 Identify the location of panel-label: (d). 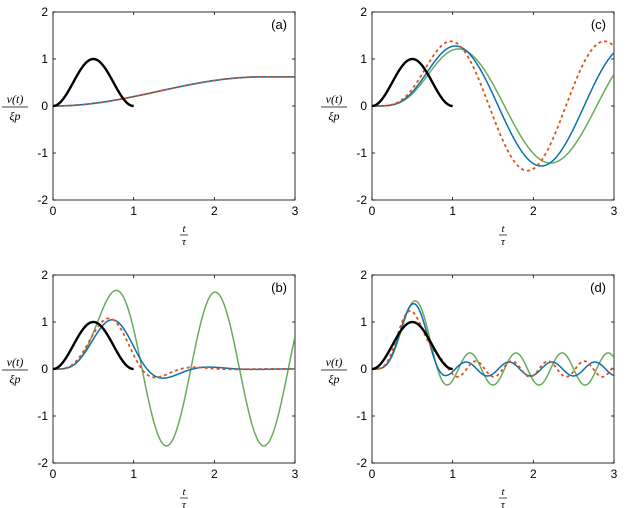
(598, 287).